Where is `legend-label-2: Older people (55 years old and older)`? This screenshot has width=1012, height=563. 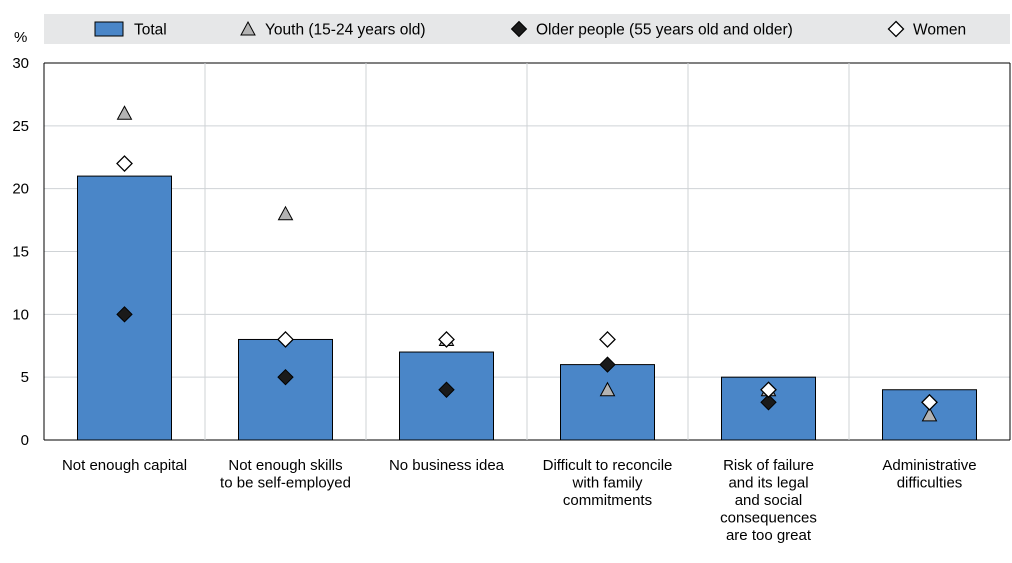 legend-label-2: Older people (55 years old and older) is located at coordinates (664, 30).